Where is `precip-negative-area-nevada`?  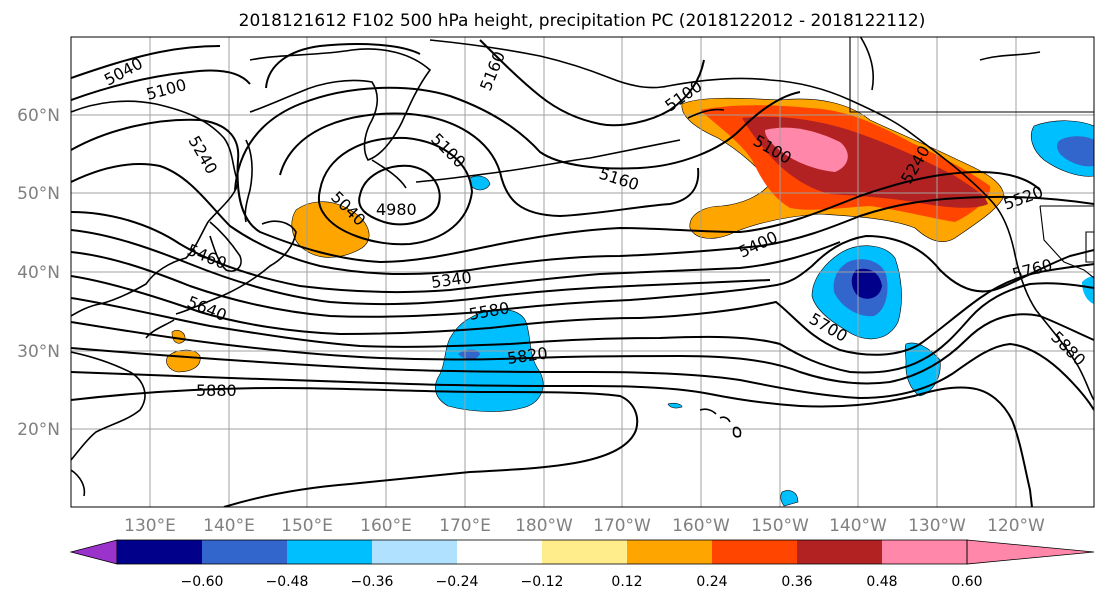 precip-negative-area-nevada is located at coordinates (1088, 290).